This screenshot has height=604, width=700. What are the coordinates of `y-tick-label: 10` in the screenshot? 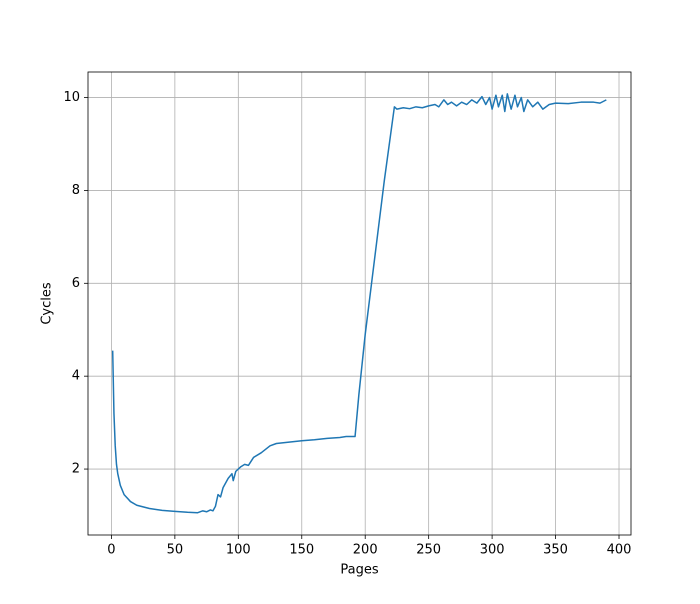 It's located at (71, 97).